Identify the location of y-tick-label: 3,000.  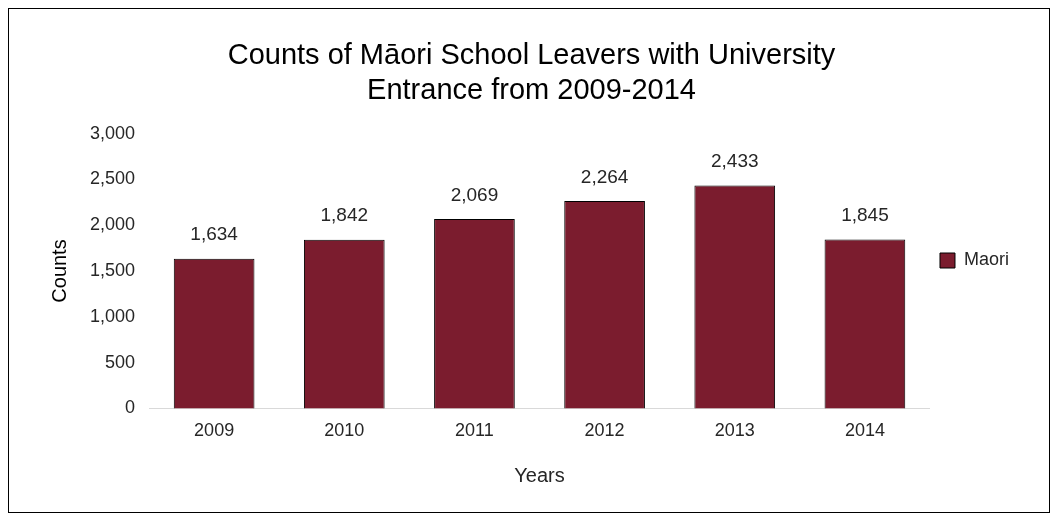
(113, 132).